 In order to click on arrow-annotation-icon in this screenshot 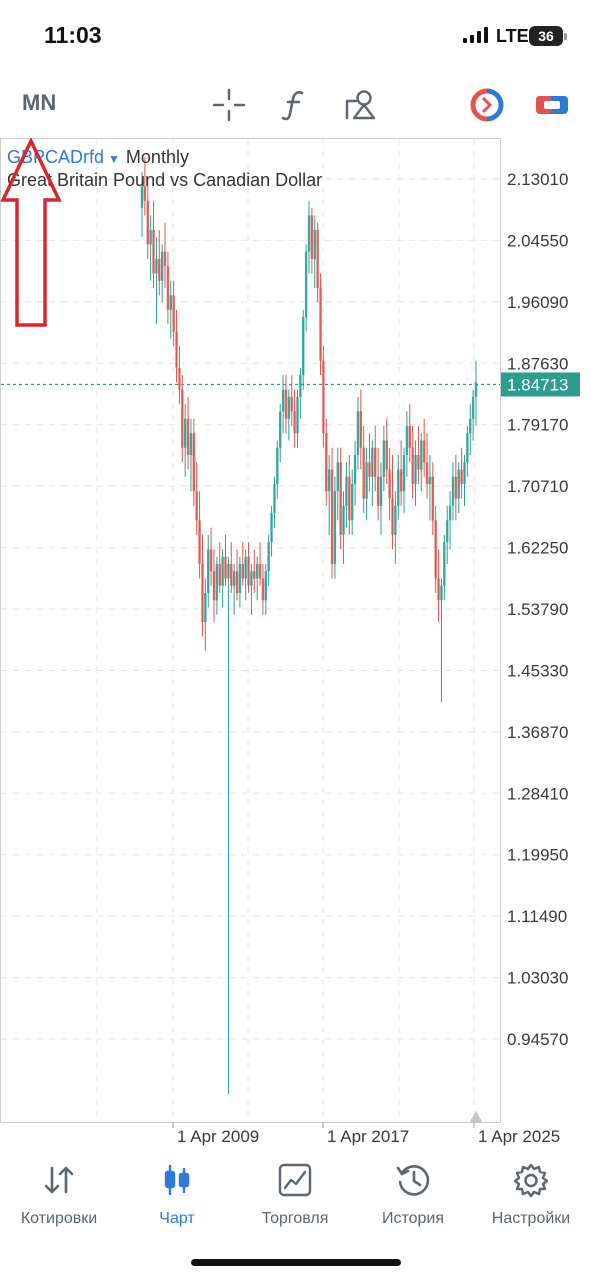, I will do `click(31, 232)`.